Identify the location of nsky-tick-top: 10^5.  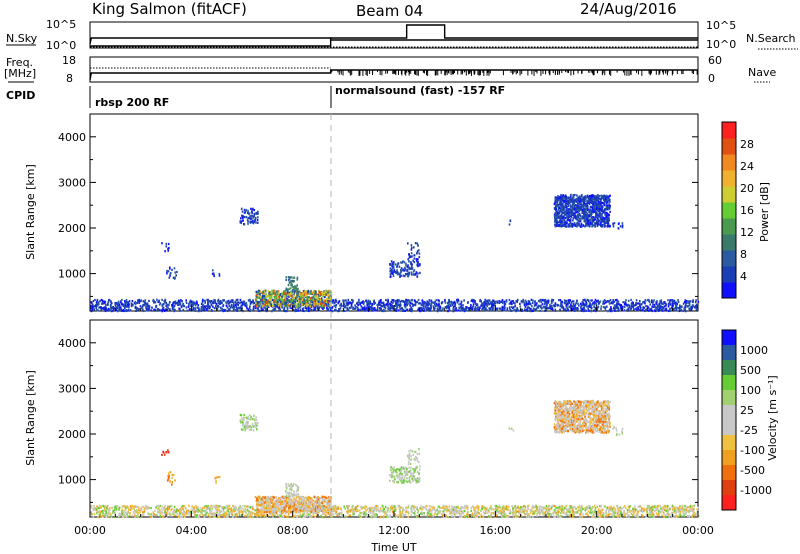
(61, 24).